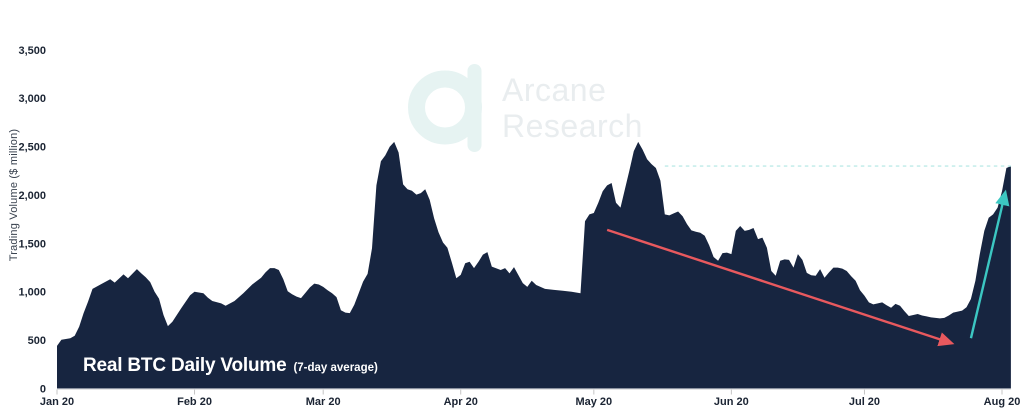 The image size is (1024, 412). What do you see at coordinates (185, 365) in the screenshot?
I see `chart-title-main: Real BTC Daily Volume` at bounding box center [185, 365].